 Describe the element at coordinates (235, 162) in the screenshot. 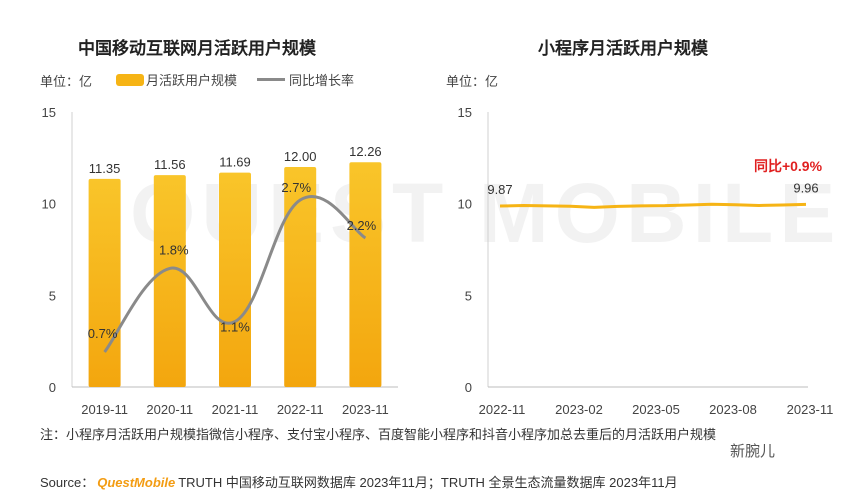

I see `bar-value-label: 11.69` at that location.